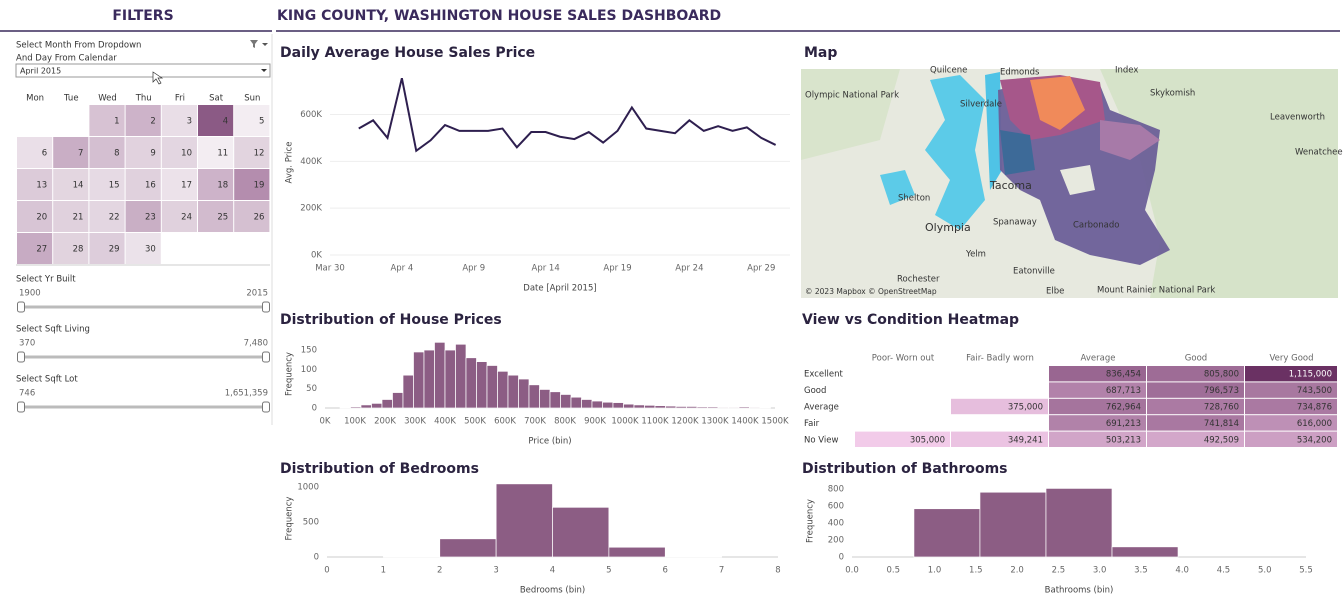 This screenshot has width=1344, height=601. I want to click on calendar-day: 29, so click(107, 248).